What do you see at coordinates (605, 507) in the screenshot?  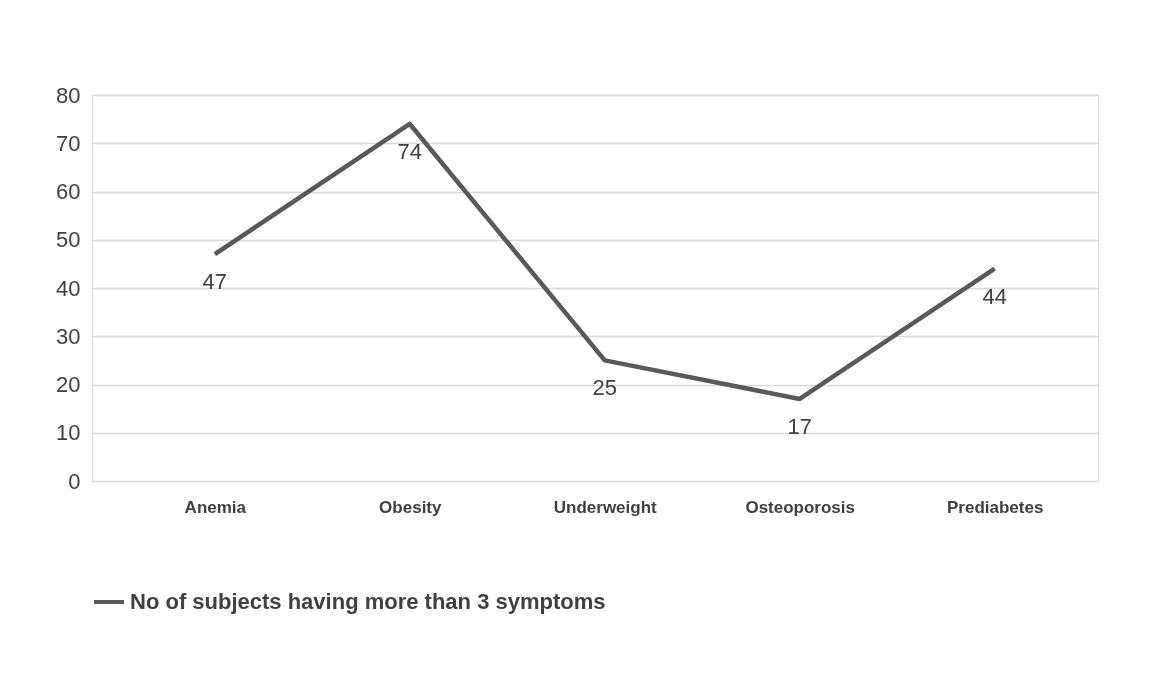 I see `x-tick-label: Underweight` at bounding box center [605, 507].